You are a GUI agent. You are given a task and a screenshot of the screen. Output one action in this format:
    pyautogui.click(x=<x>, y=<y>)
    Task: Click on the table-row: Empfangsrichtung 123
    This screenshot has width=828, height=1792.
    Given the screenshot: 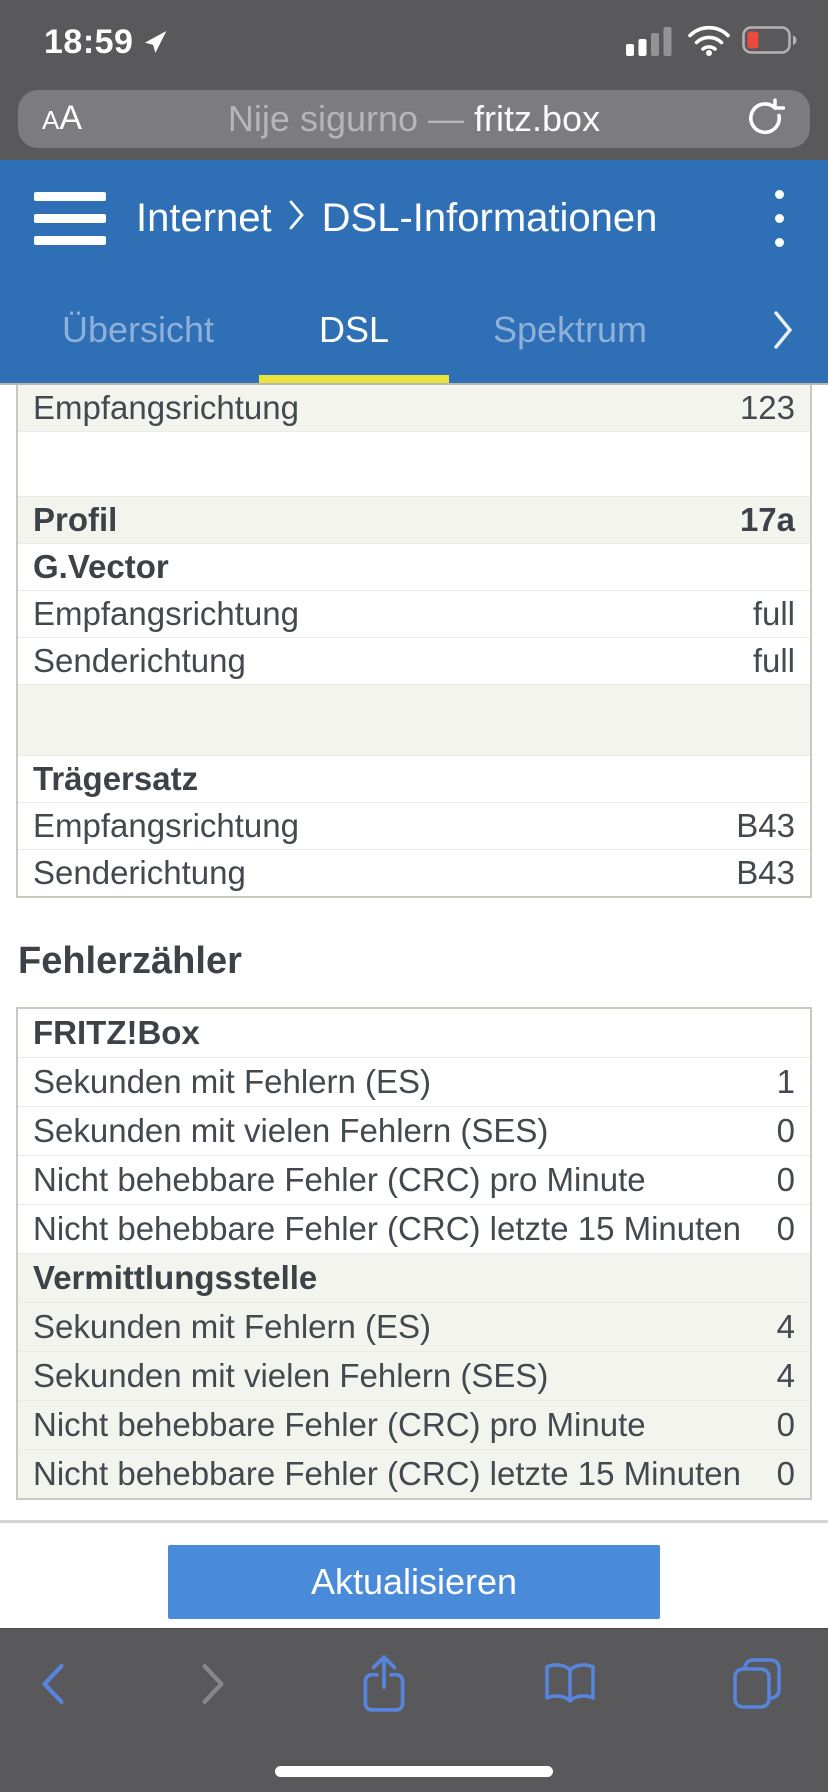 What is the action you would take?
    pyautogui.click(x=414, y=408)
    